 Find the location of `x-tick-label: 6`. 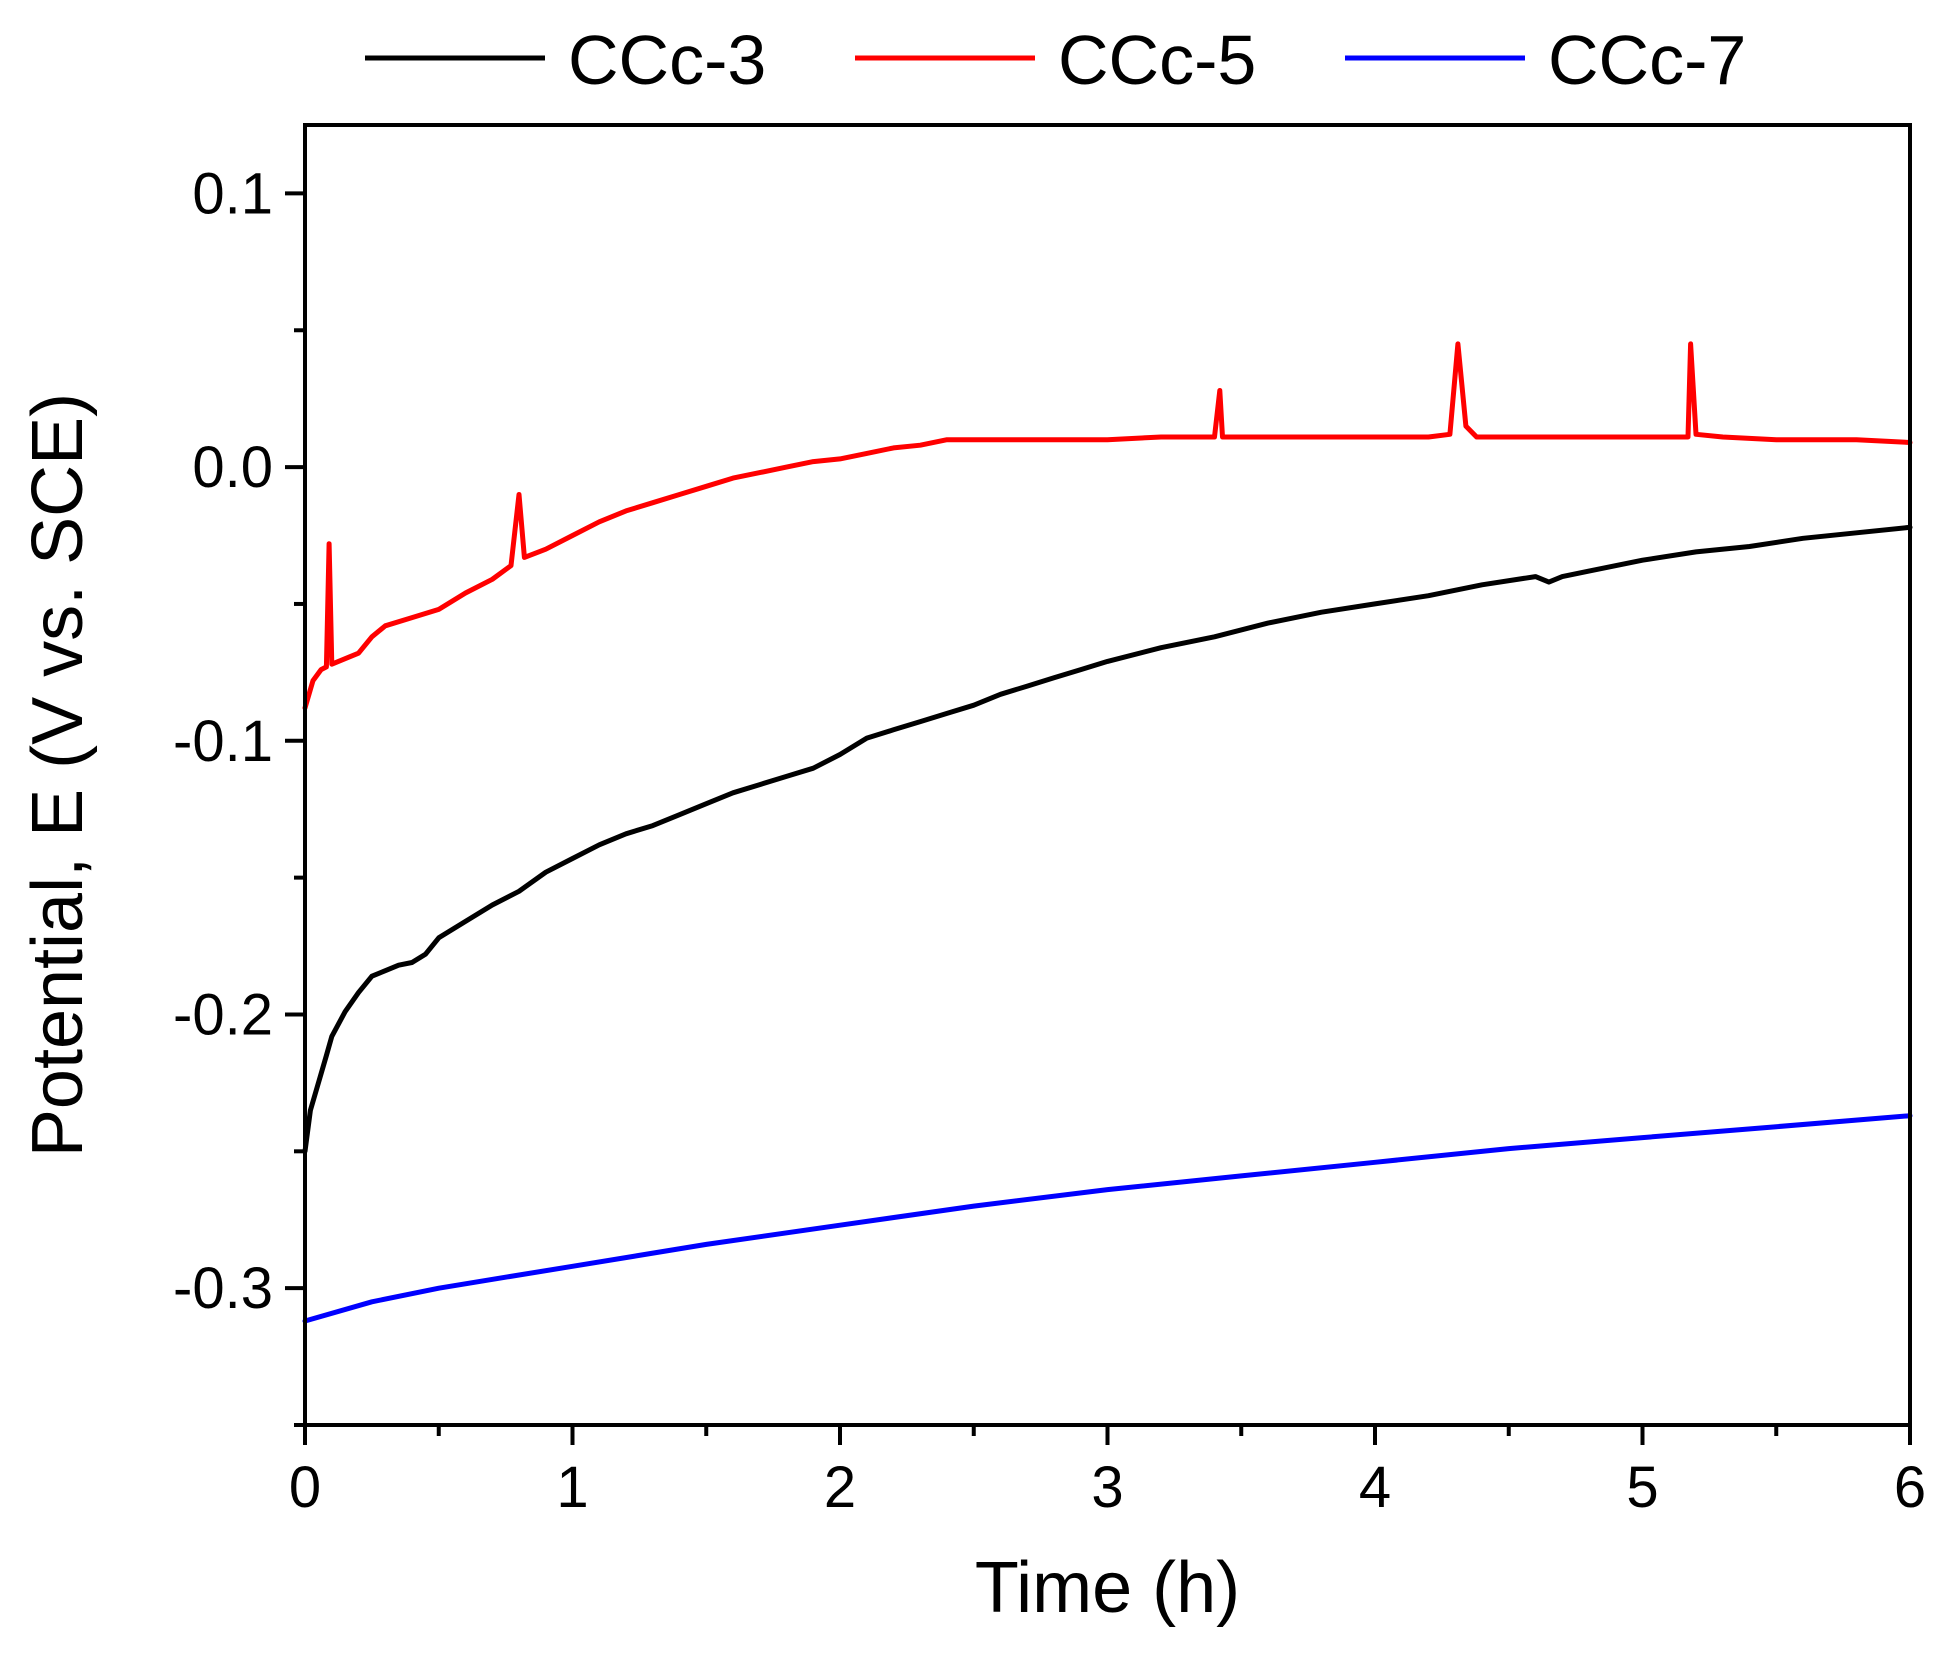

x-tick-label: 6 is located at coordinates (1910, 1487).